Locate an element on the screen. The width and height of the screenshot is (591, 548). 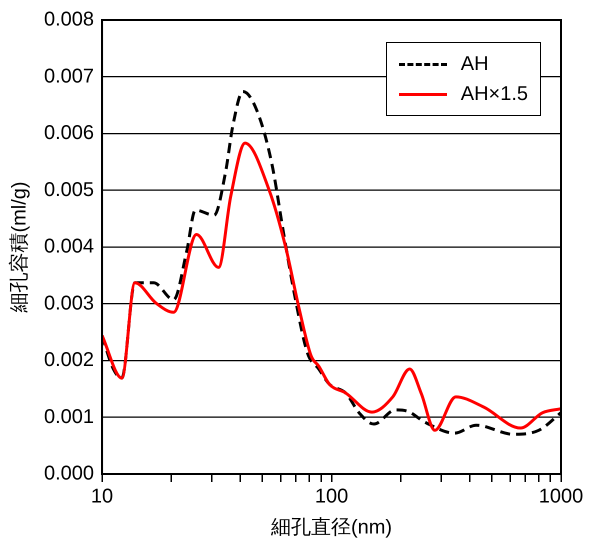
y-axis-title: 細孔容積(ml/g) is located at coordinates (19, 247).